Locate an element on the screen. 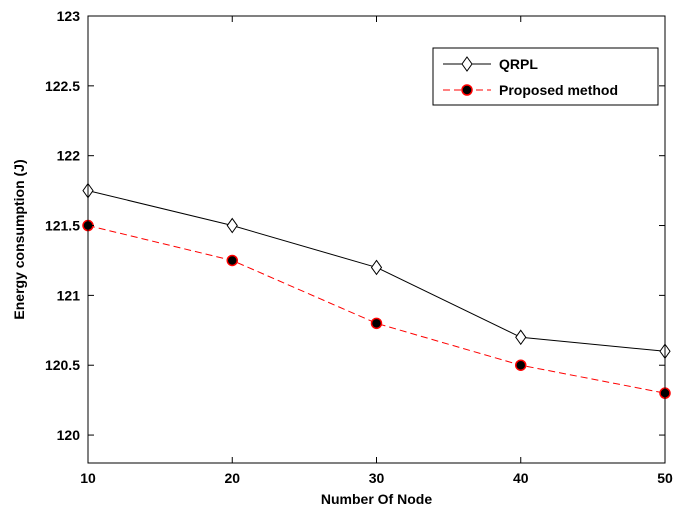 Image resolution: width=673 pixels, height=514 pixels. y-tick-label: 123 is located at coordinates (69, 16).